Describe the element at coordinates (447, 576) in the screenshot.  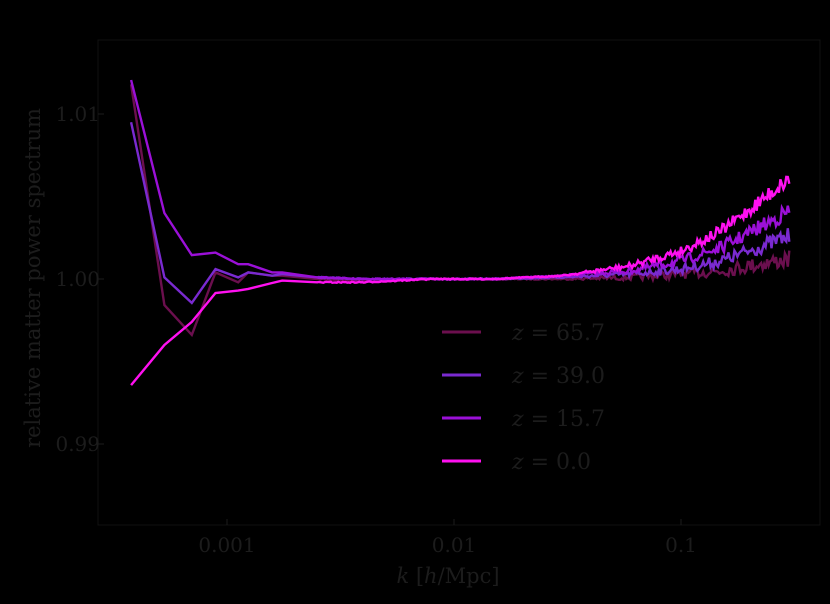
I see `x-axis-label: k [h/Mpc]` at that location.